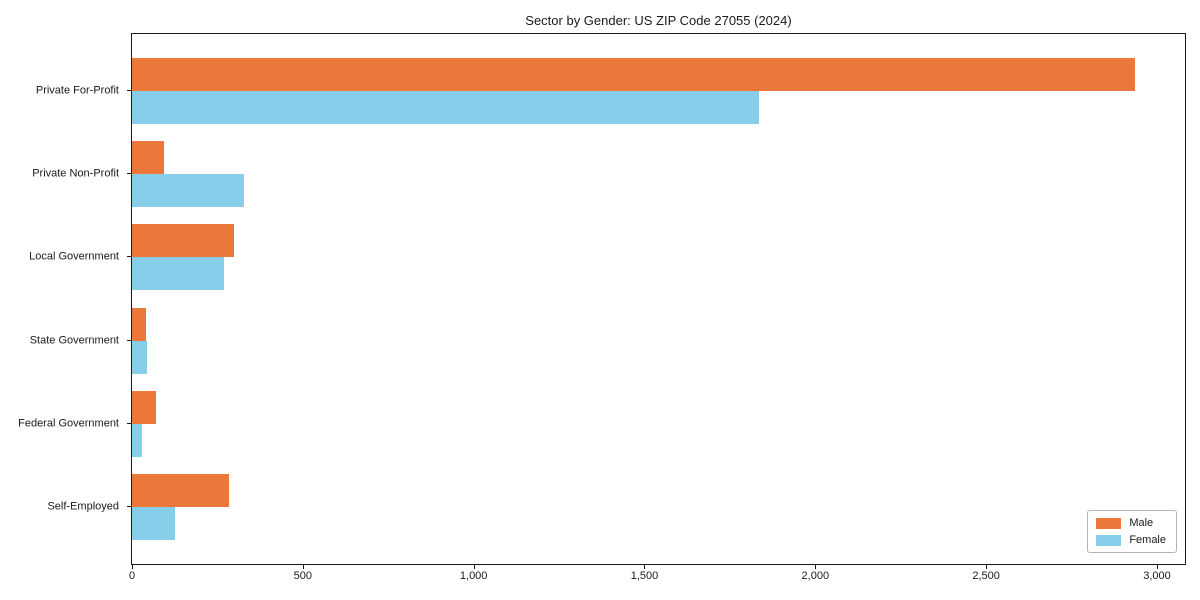  I want to click on x-tick-label: 3,000, so click(1157, 576).